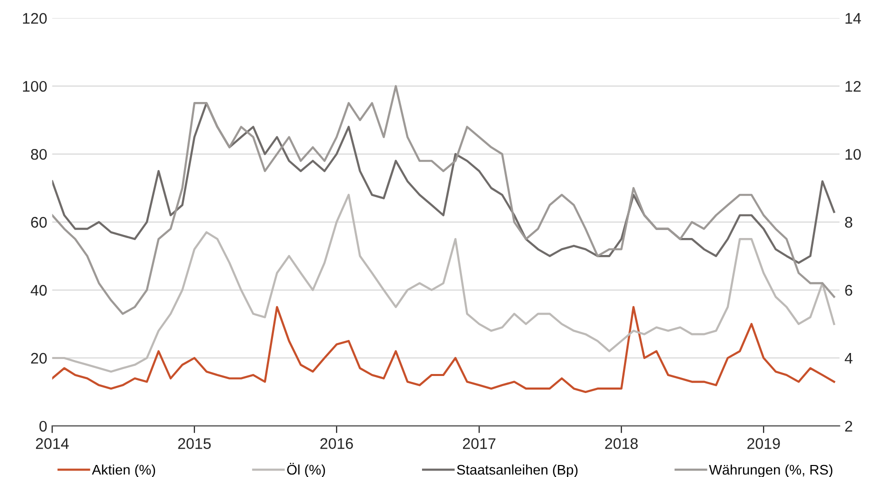 The width and height of the screenshot is (870, 477). Describe the element at coordinates (38, 290) in the screenshot. I see `y-tick-label: 40` at that location.